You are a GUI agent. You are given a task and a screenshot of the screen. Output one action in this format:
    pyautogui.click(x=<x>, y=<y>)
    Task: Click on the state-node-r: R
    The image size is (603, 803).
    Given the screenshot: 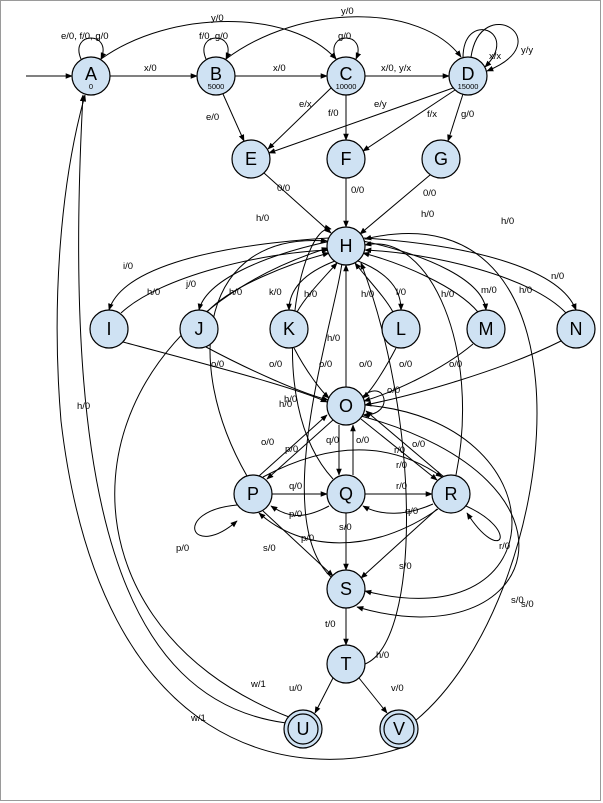 What is the action you would take?
    pyautogui.click(x=451, y=494)
    